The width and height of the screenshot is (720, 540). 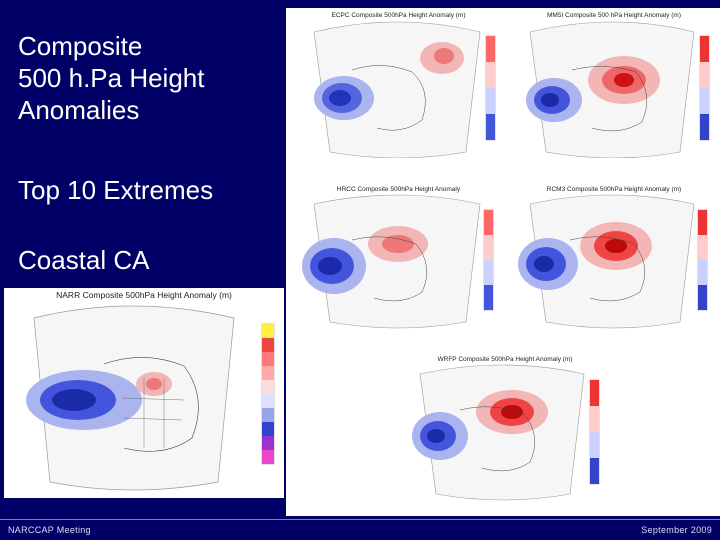 I want to click on slide-title: Composite 500 h.Pa Height Anomalies, so click(x=148, y=78).